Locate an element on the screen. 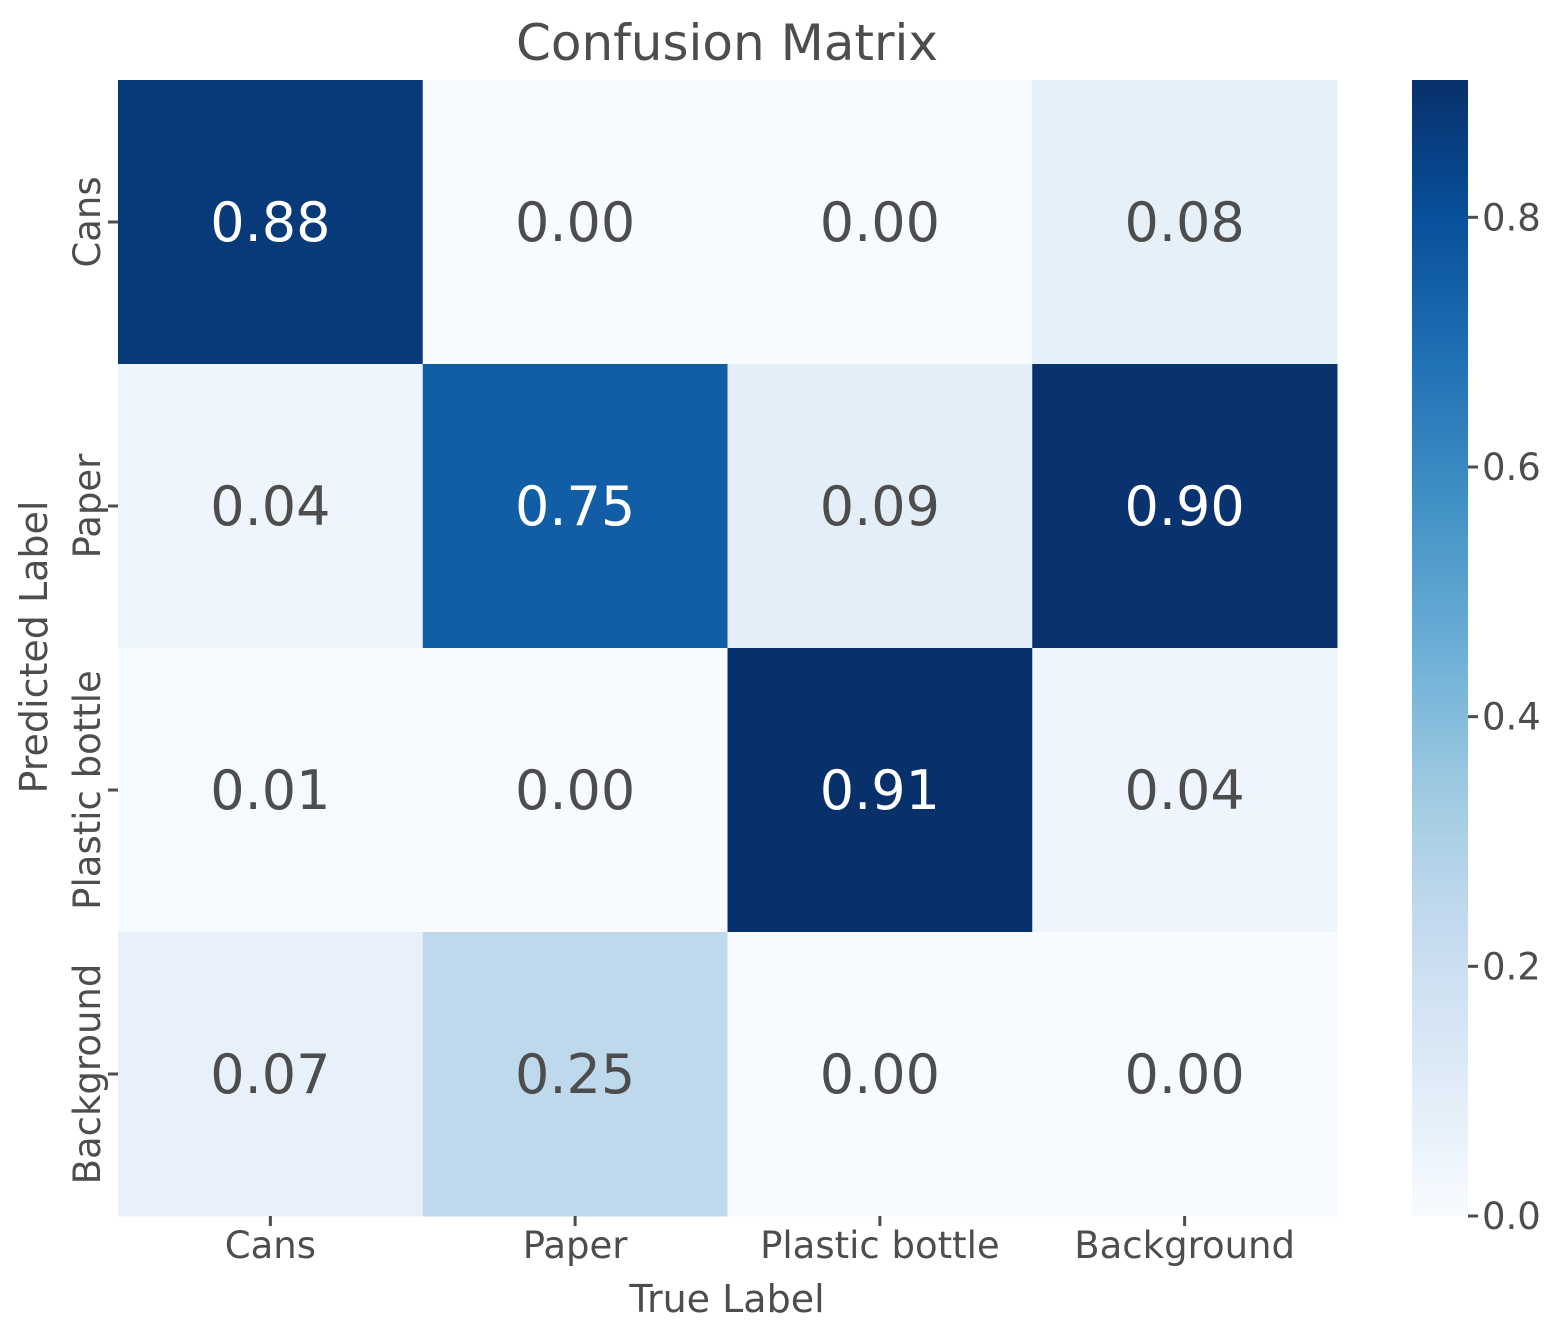 This screenshot has height=1332, width=1557. x-axis-ticks: Cans Paper Plastic bottle Background is located at coordinates (760, 1241).